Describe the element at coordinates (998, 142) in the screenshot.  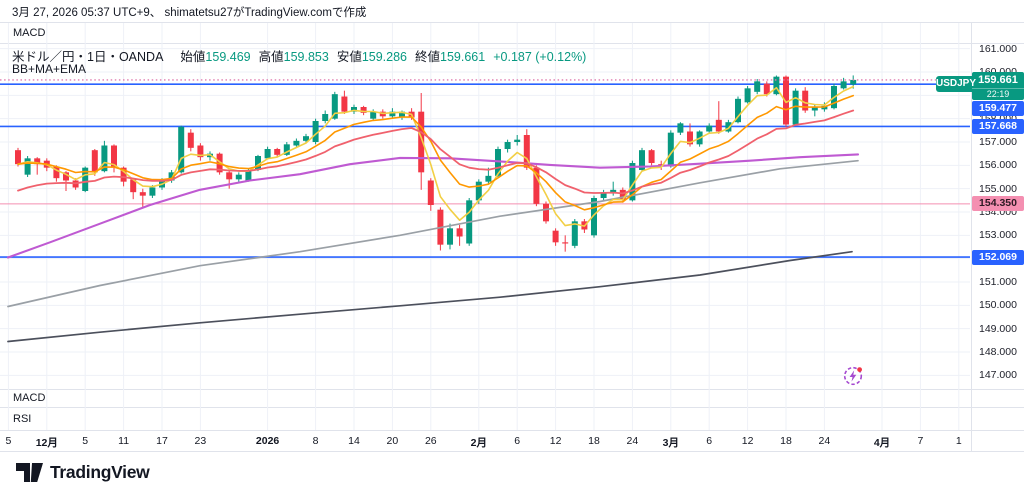
I see `price-tick-label: 157.000` at that location.